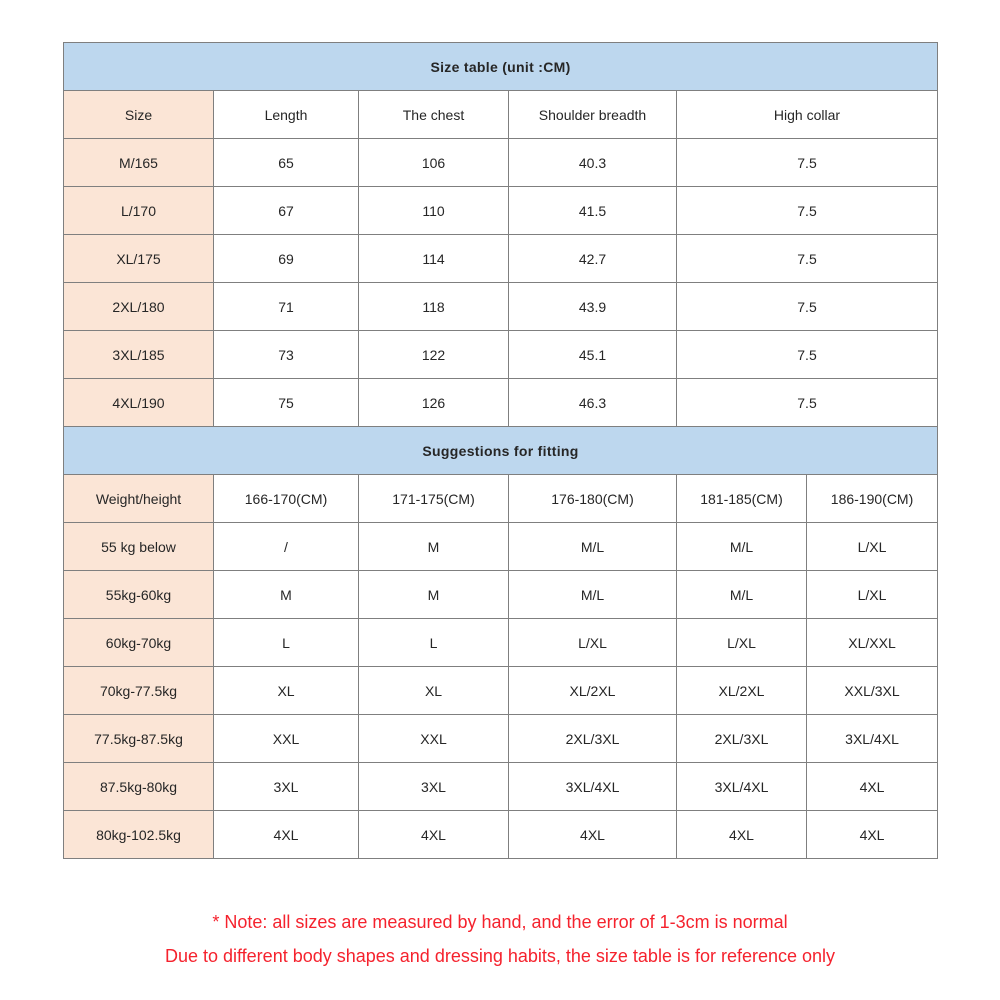  I want to click on table-row: 55kg-60kg M M M/L M/L L/XL, so click(501, 594).